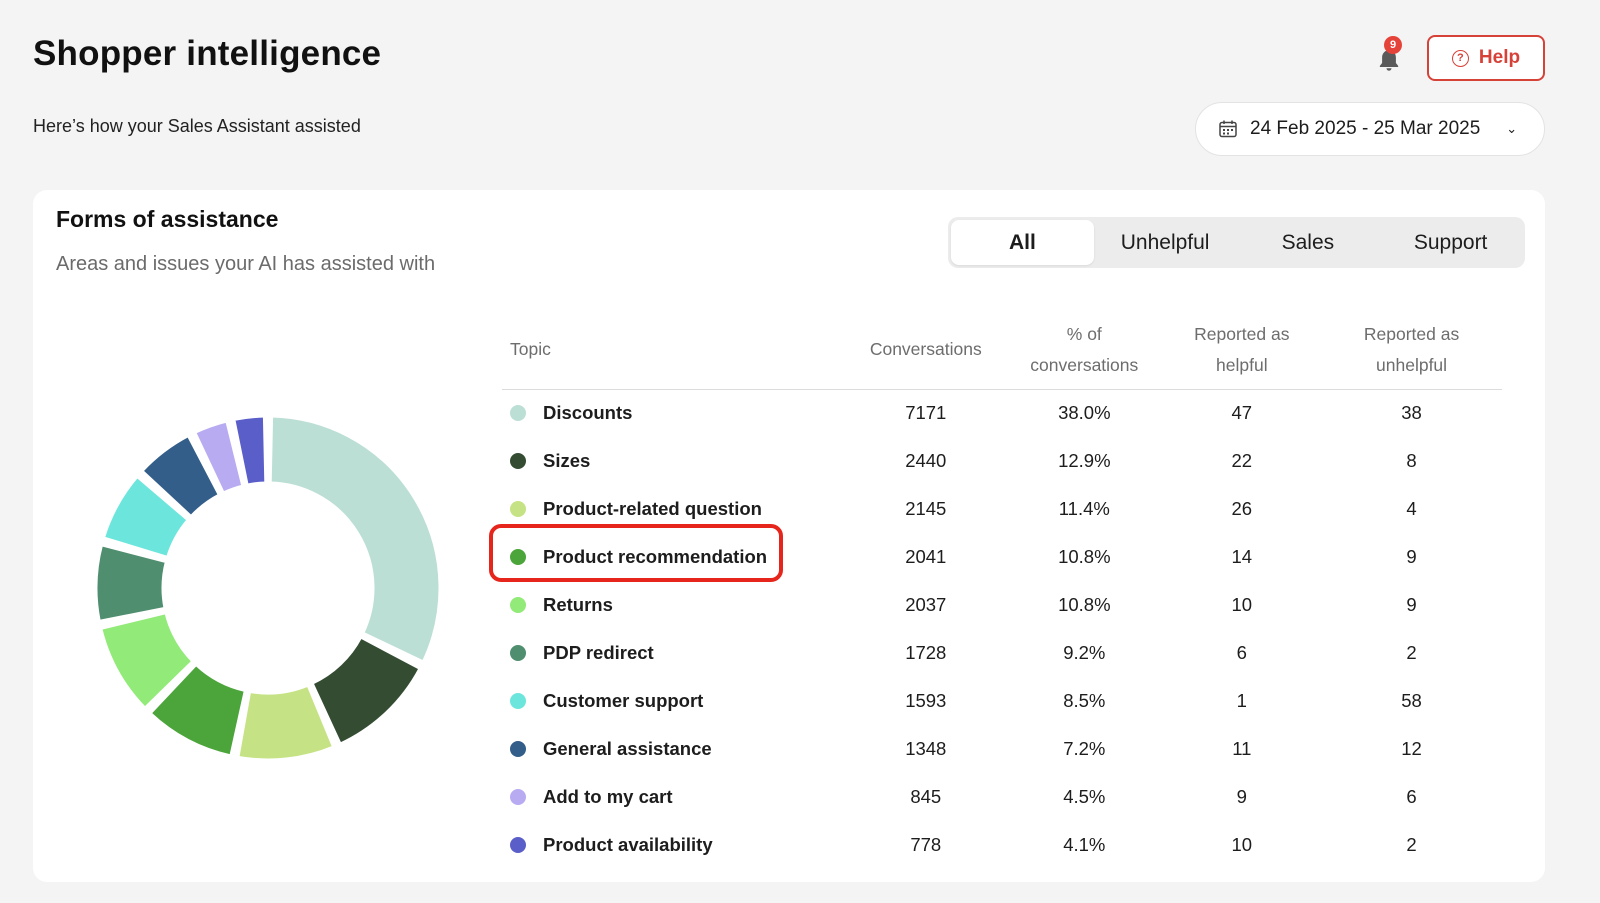  Describe the element at coordinates (1084, 350) in the screenshot. I see `col-pct: % of conversations` at that location.